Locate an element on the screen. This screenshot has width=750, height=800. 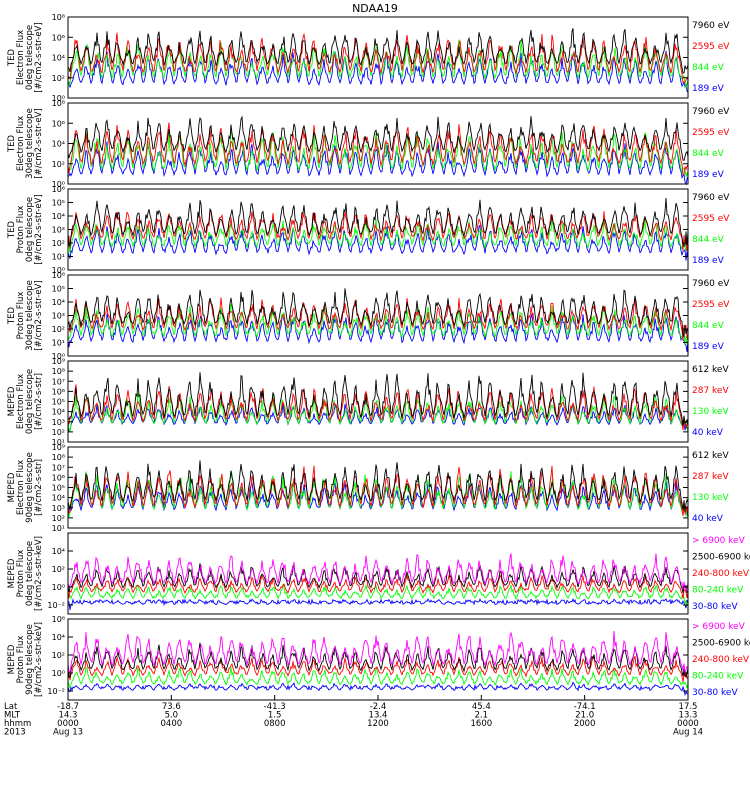
x-tick-label-lat: 73.6 is located at coordinates (171, 707).